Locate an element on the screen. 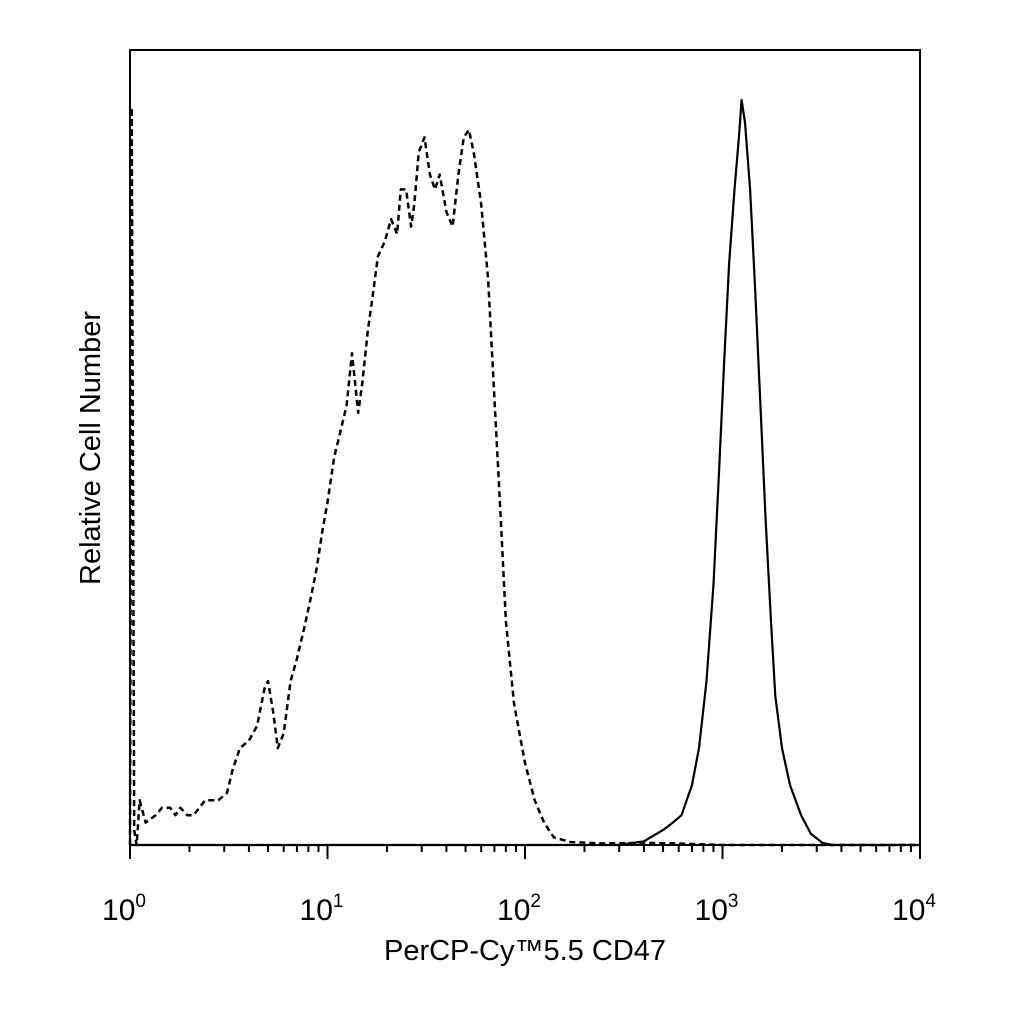 The height and width of the screenshot is (1024, 1024). x-tick-label: 10¹ is located at coordinates (322, 909).